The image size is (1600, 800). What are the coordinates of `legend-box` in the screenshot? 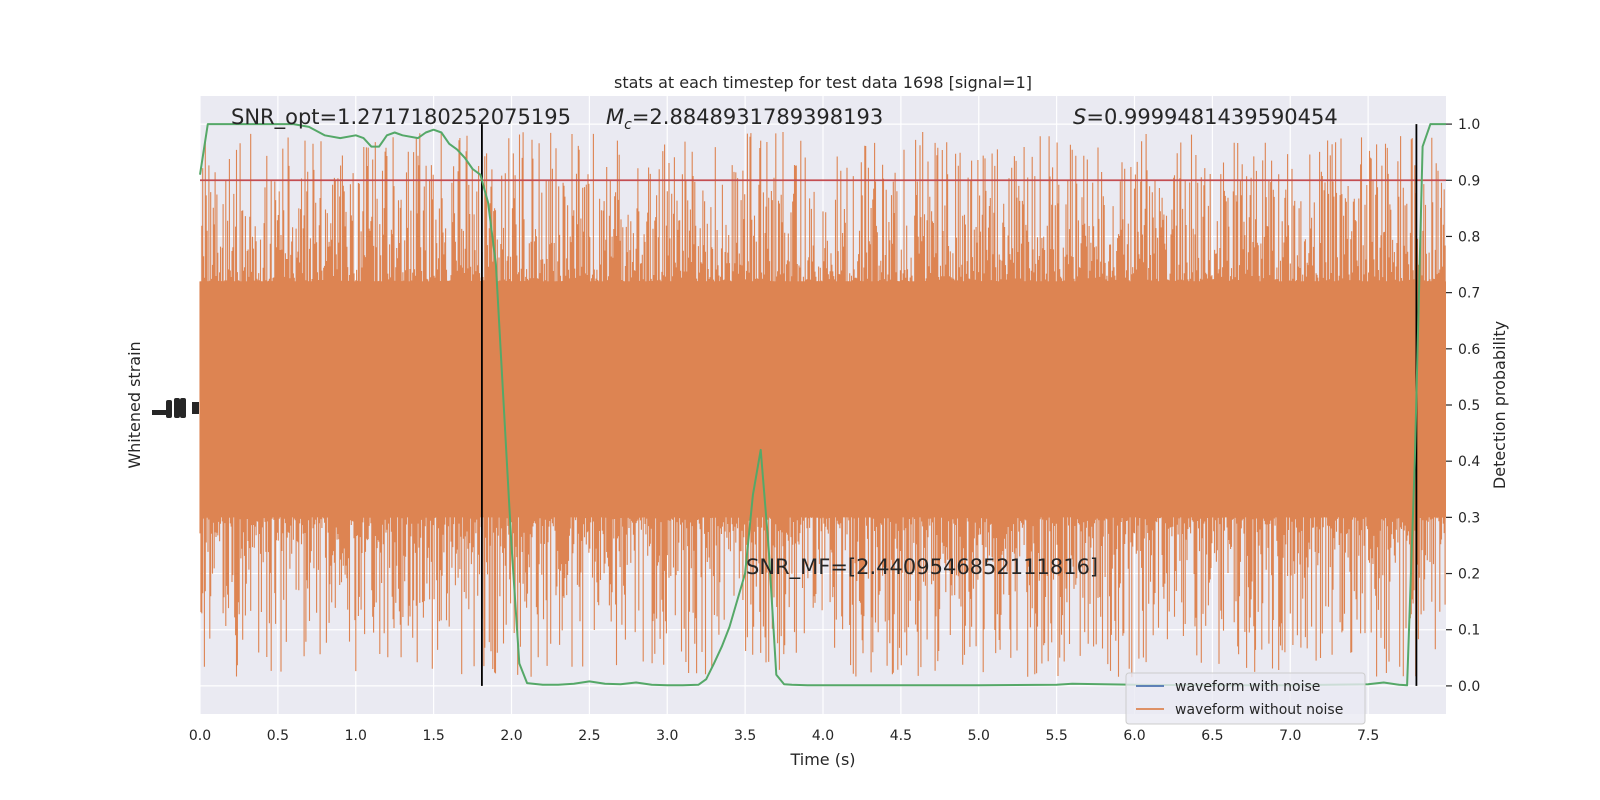 It's located at (1245, 698).